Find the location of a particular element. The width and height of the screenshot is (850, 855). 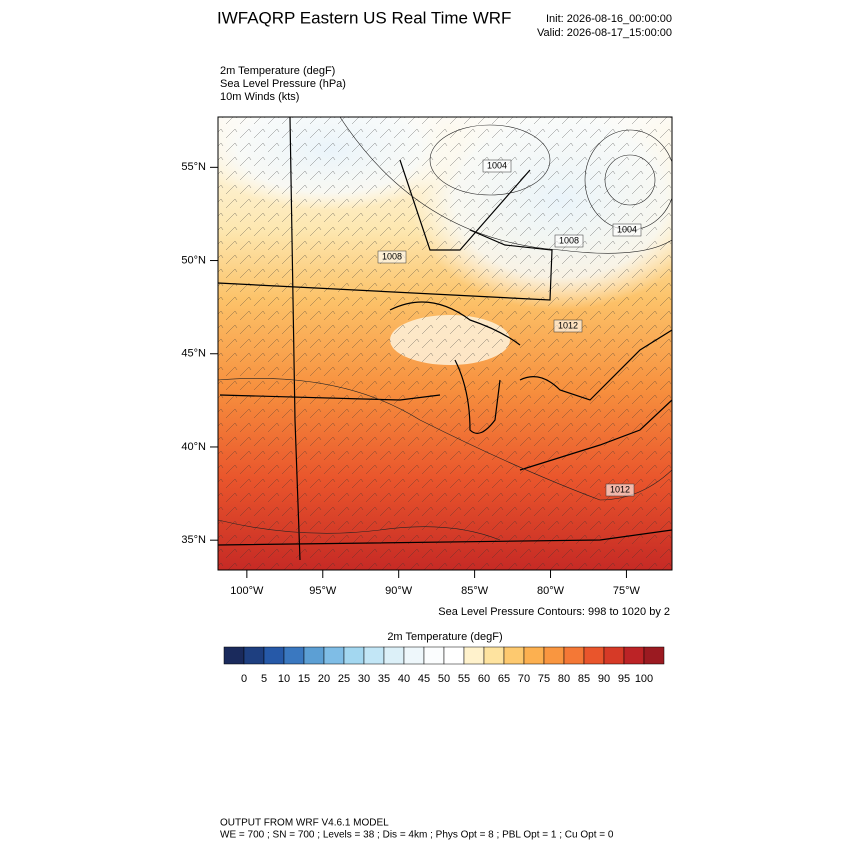

colorbar-label: 5 is located at coordinates (264, 679).